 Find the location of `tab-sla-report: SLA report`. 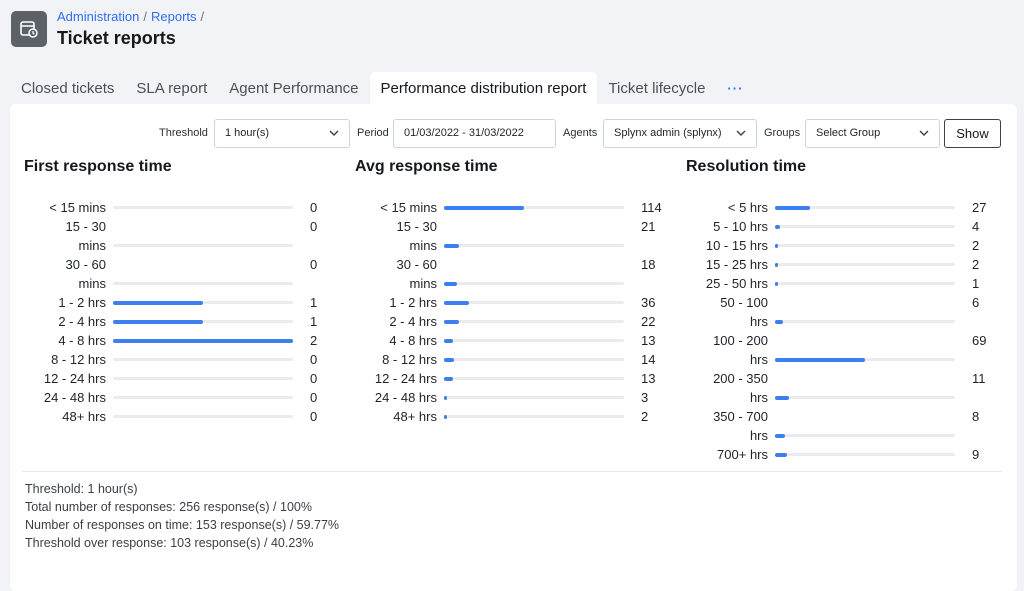

tab-sla-report: SLA report is located at coordinates (172, 88).